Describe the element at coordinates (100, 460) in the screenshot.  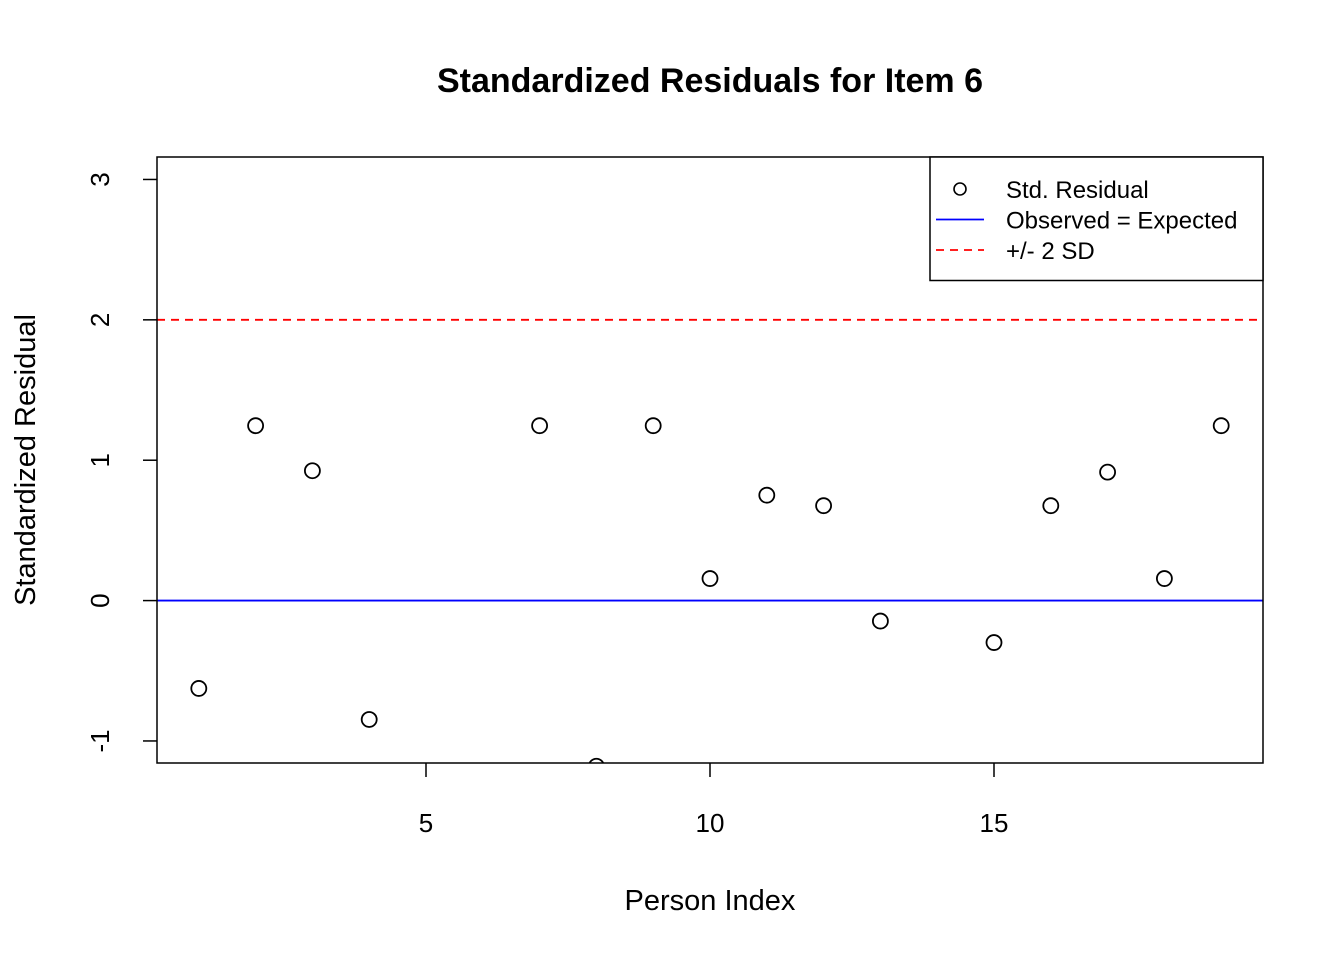
I see `y-tick-label: 1` at that location.